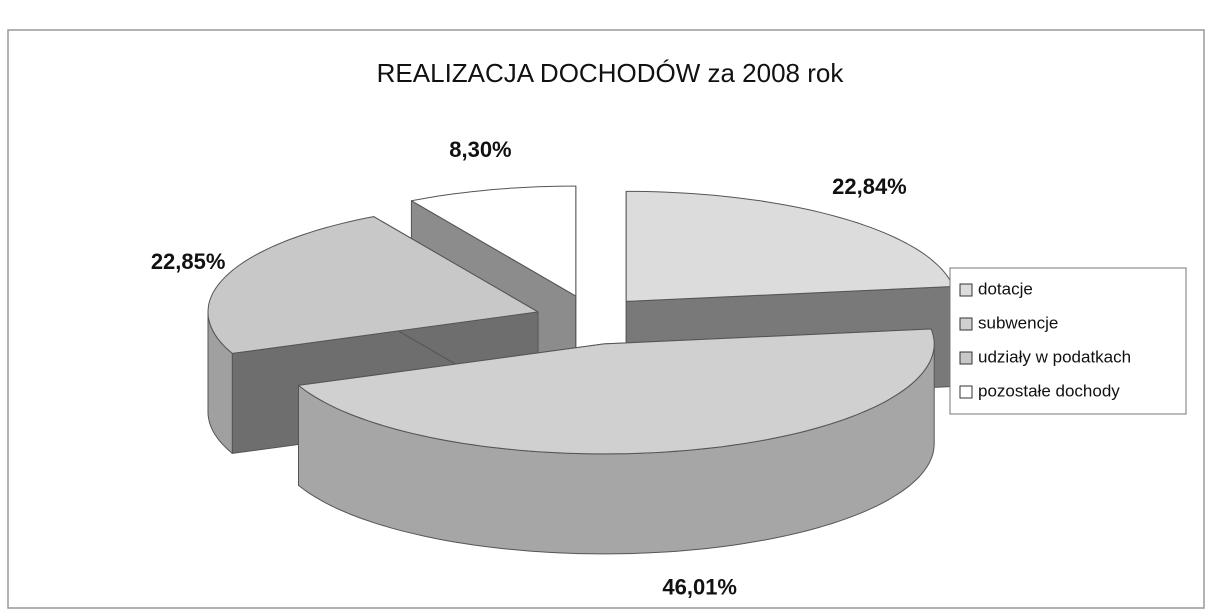  Describe the element at coordinates (611, 73) in the screenshot. I see `chart-title: REALIZACJA DOCHODÓW za 2008 rok` at that location.